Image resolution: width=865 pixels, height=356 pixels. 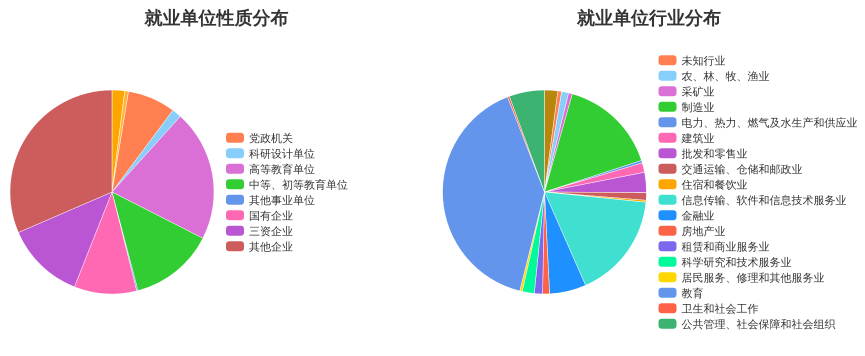 I want to click on legend-label: 高等教育单位, so click(x=282, y=169).